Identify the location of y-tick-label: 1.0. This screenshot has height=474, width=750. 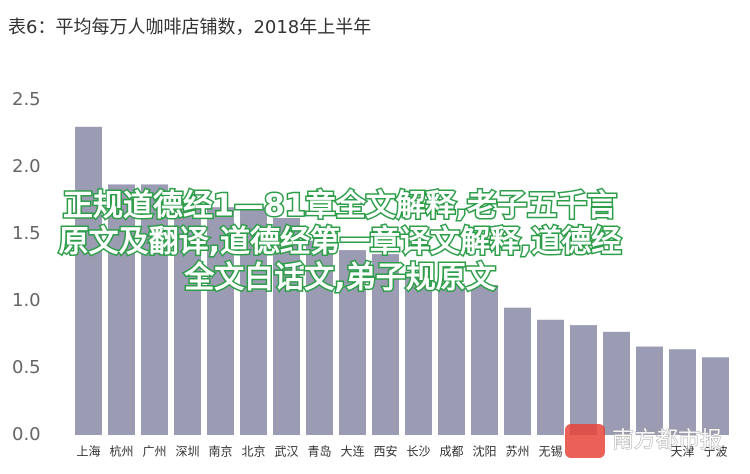
(26, 300).